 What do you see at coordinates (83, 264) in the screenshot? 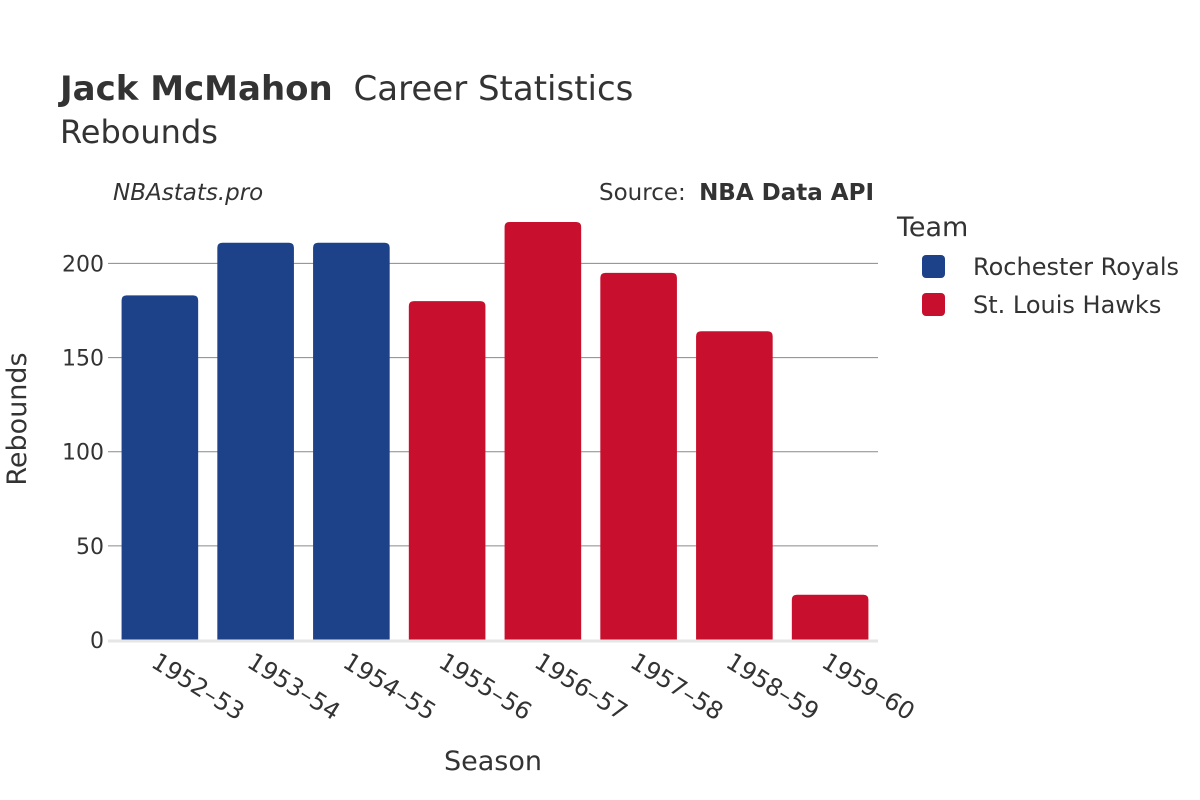
I see `y-tick-label: 200` at bounding box center [83, 264].